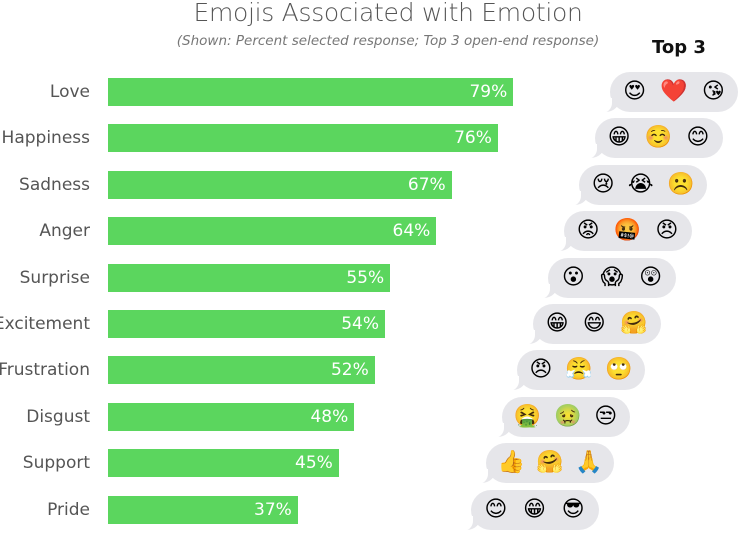 The width and height of the screenshot is (750, 535). What do you see at coordinates (527, 416) in the screenshot?
I see `emoji-icon: 🤮` at bounding box center [527, 416].